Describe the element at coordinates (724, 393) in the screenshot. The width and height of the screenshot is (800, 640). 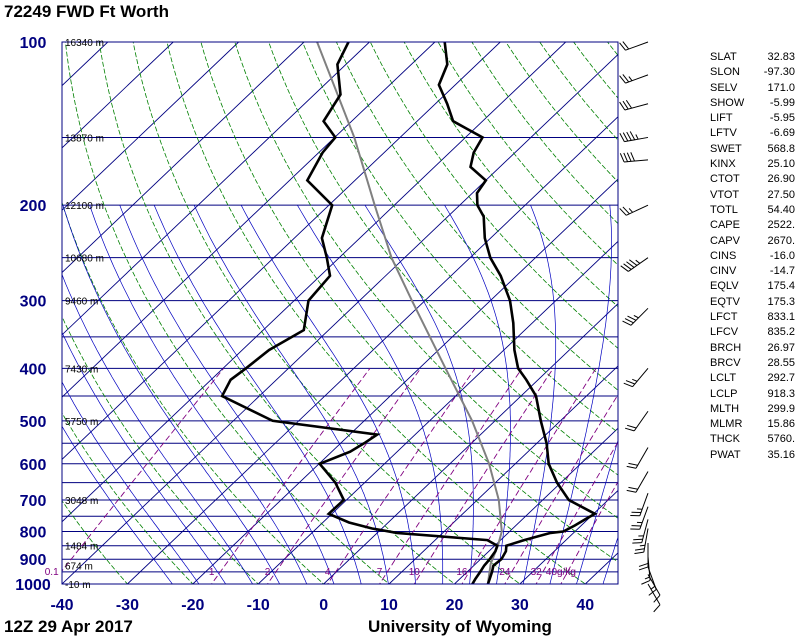
I see `index-label: LCLP` at that location.